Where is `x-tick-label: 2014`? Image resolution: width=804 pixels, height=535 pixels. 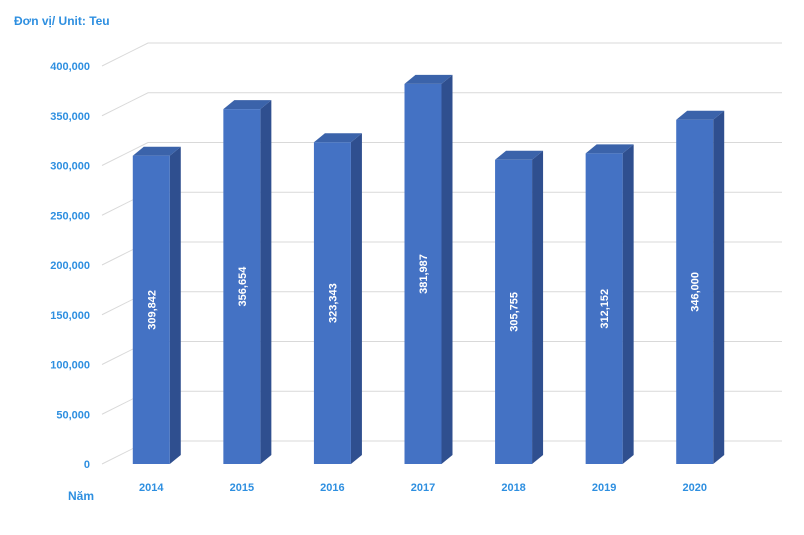
x-tick-label: 2014 is located at coordinates (151, 488).